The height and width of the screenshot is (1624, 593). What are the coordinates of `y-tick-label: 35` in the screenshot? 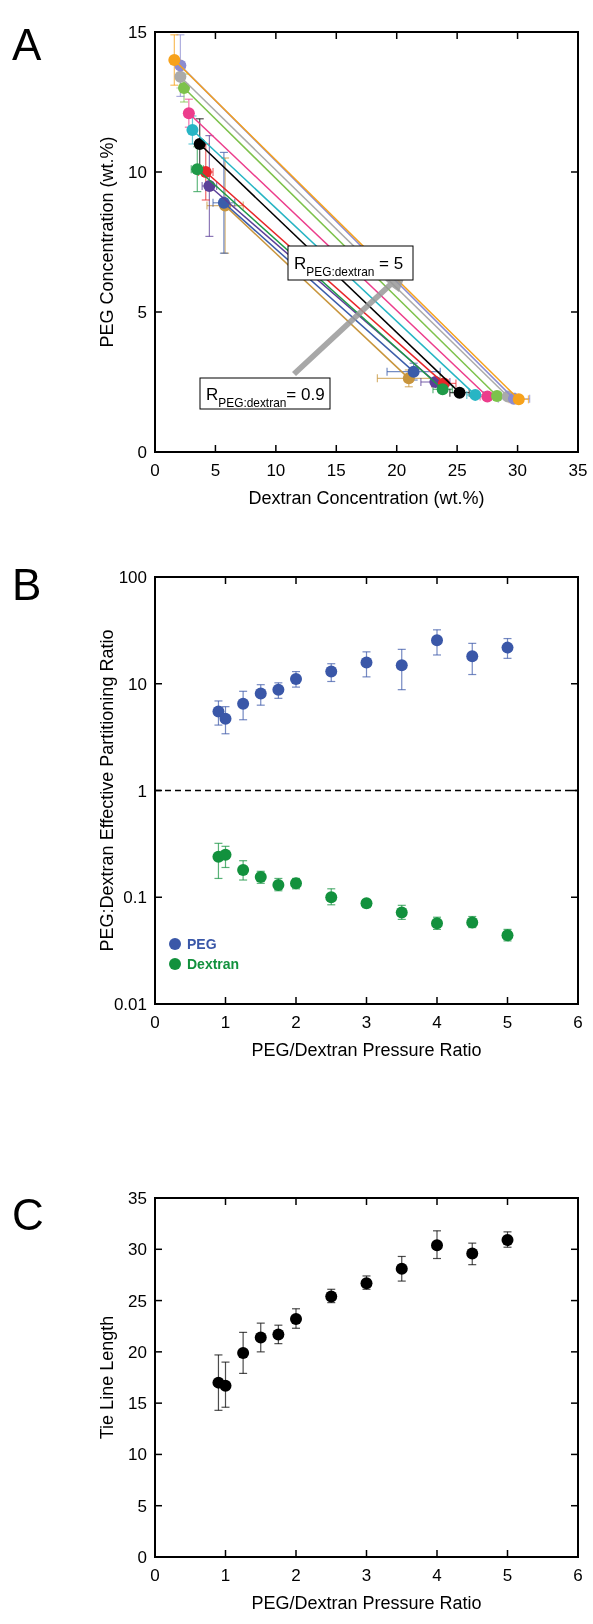 It's located at (137, 1198).